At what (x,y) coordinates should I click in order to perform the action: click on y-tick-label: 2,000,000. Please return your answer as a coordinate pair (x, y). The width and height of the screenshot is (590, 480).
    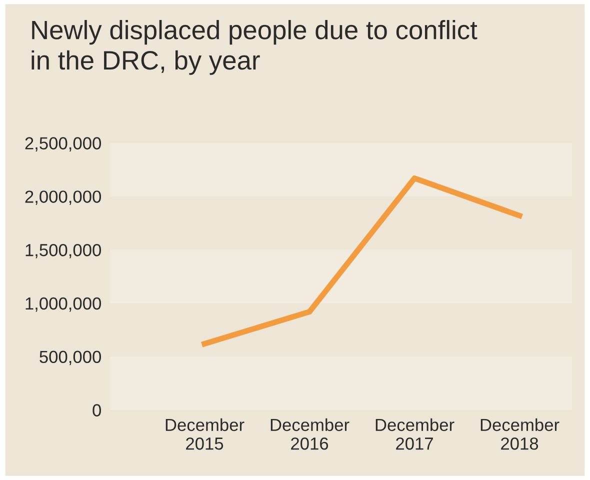
    Looking at the image, I should click on (63, 197).